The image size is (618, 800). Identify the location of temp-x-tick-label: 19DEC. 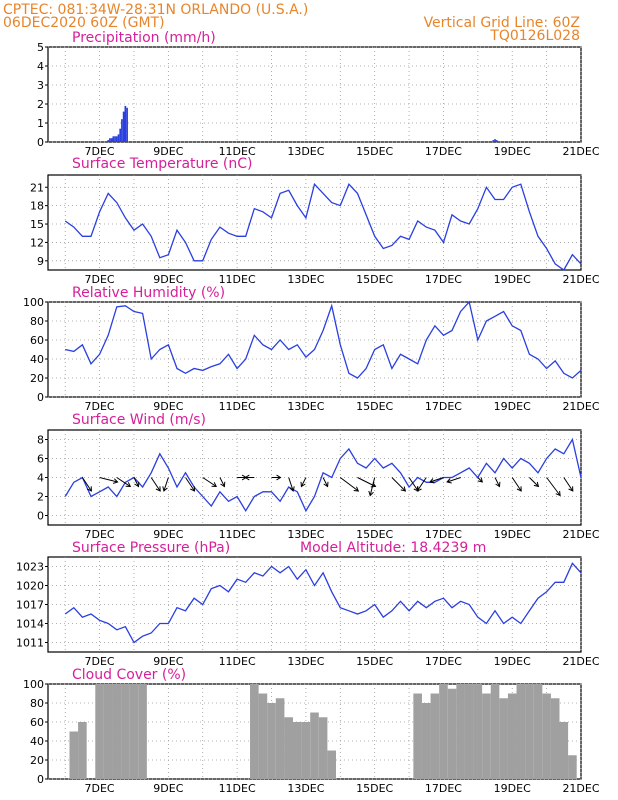
(512, 279).